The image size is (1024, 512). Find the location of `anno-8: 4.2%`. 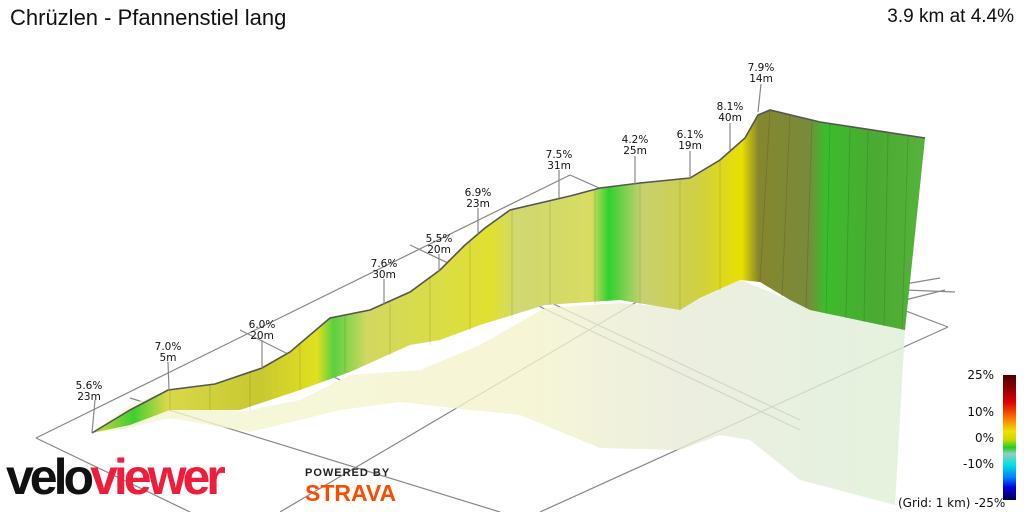

anno-8: 4.2% is located at coordinates (635, 140).